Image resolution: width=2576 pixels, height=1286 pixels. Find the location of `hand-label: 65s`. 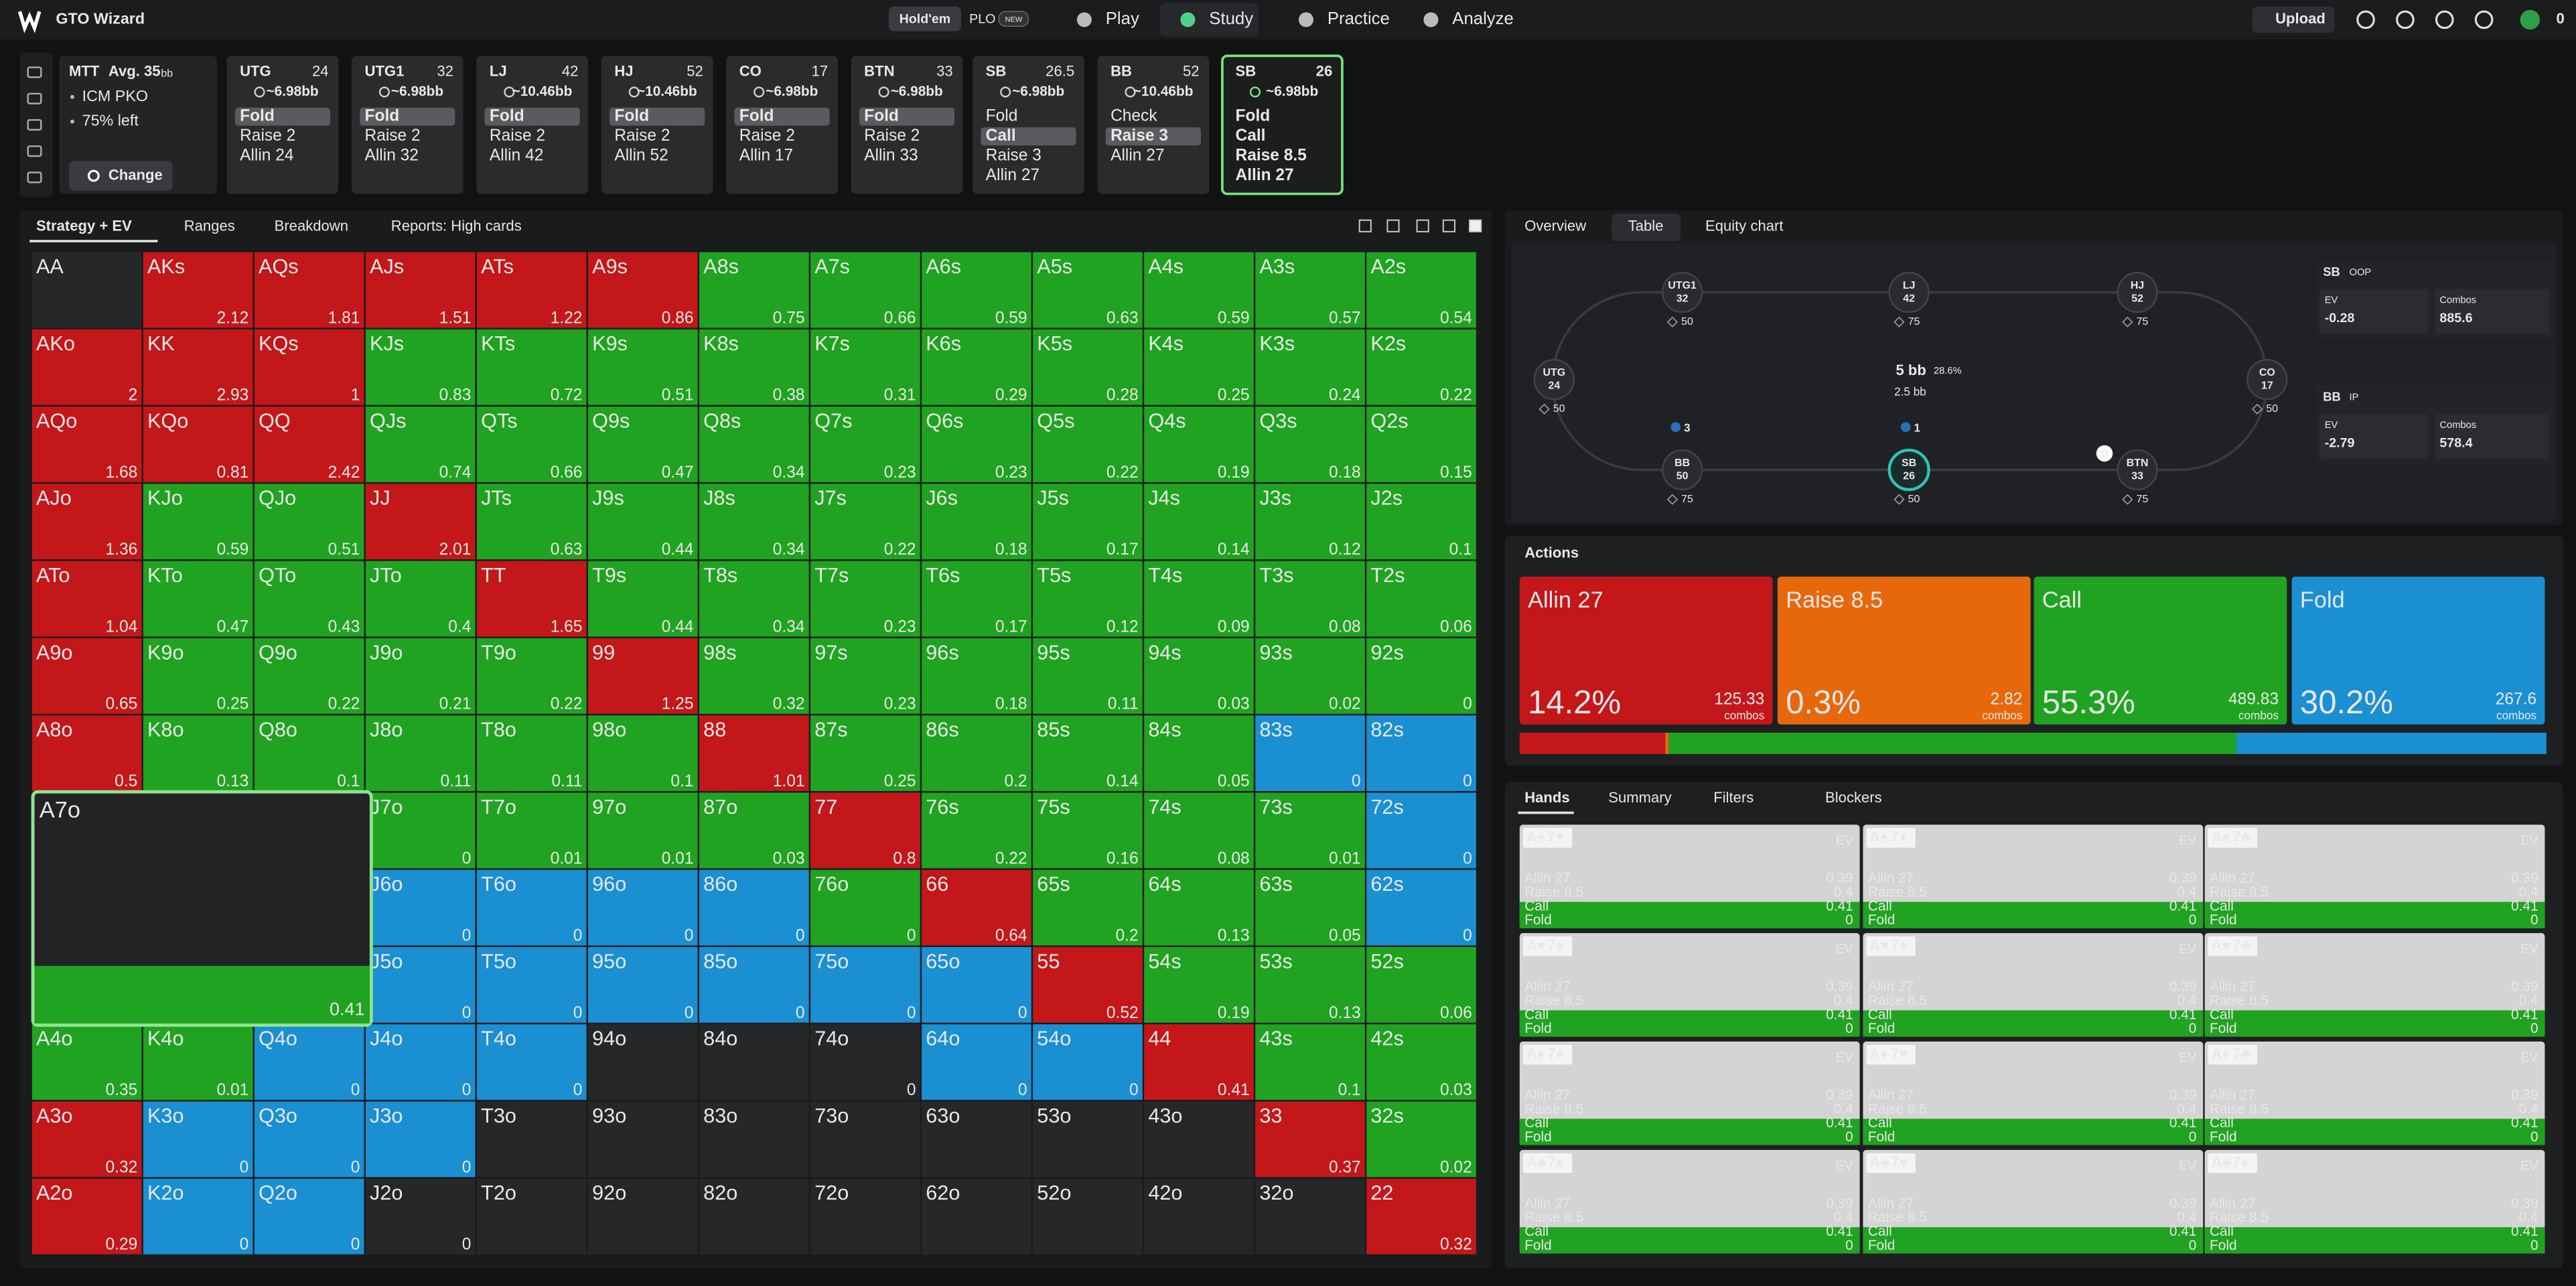

hand-label: 65s is located at coordinates (1053, 885).